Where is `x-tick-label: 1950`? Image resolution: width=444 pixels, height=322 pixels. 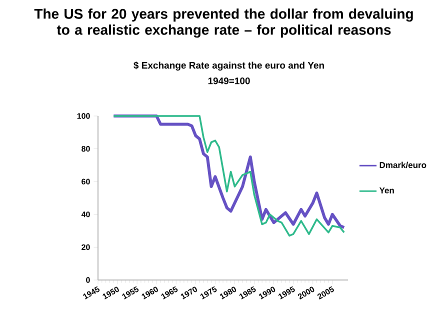
x-tick-label: 1950 is located at coordinates (110, 293).